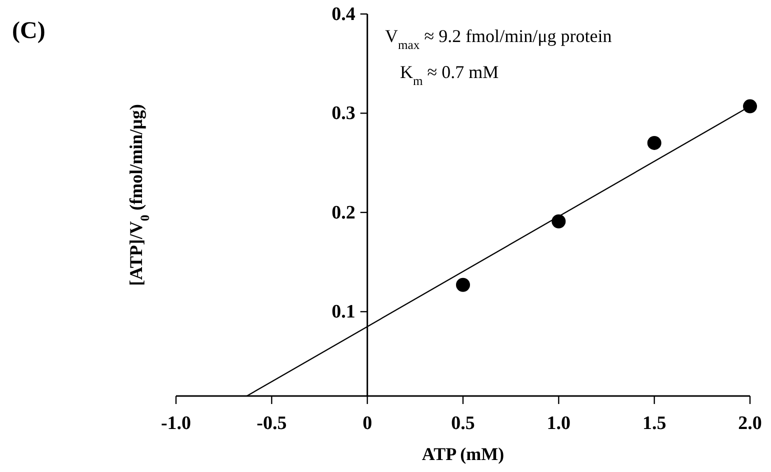  I want to click on x-tick-label: -0.5, so click(271, 423).